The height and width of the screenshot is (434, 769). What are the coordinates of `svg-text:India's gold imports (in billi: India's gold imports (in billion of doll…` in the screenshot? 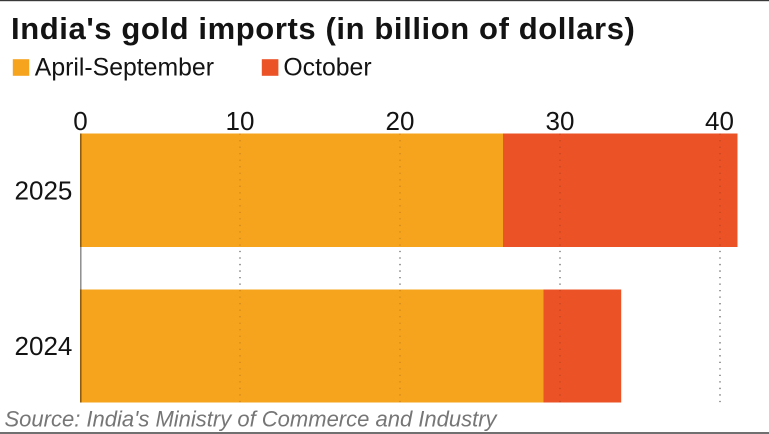 It's located at (323, 28).